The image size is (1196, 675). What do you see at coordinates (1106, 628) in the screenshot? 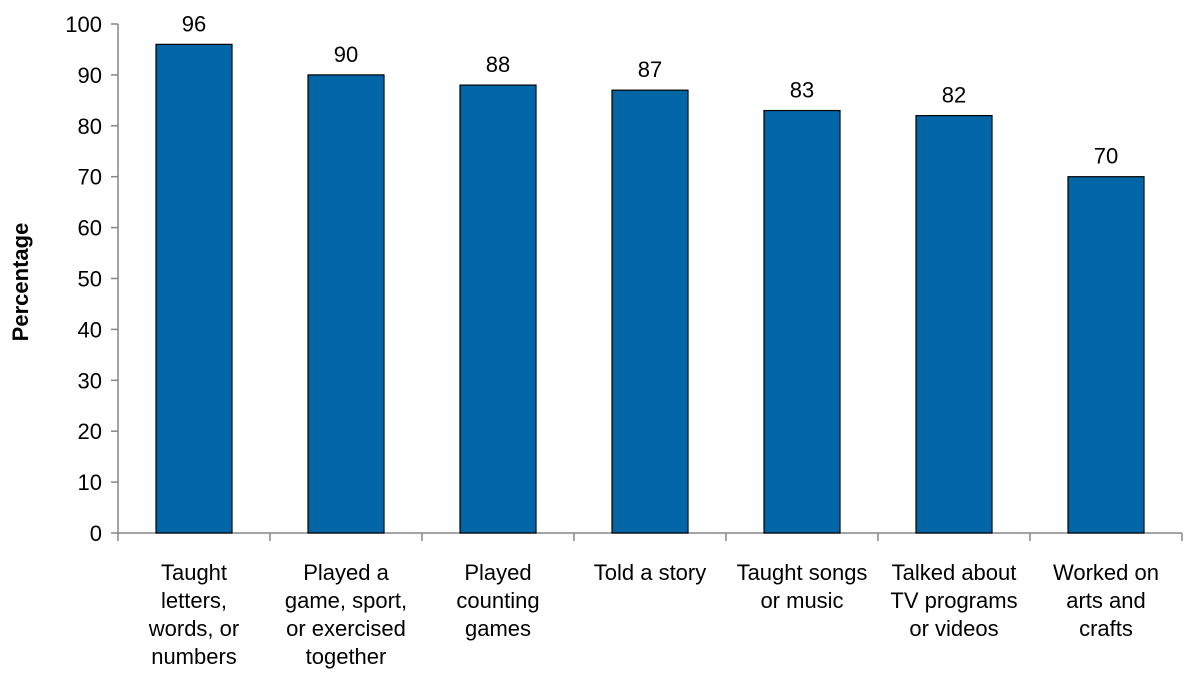
I see `x-tick-label-line: crafts` at bounding box center [1106, 628].